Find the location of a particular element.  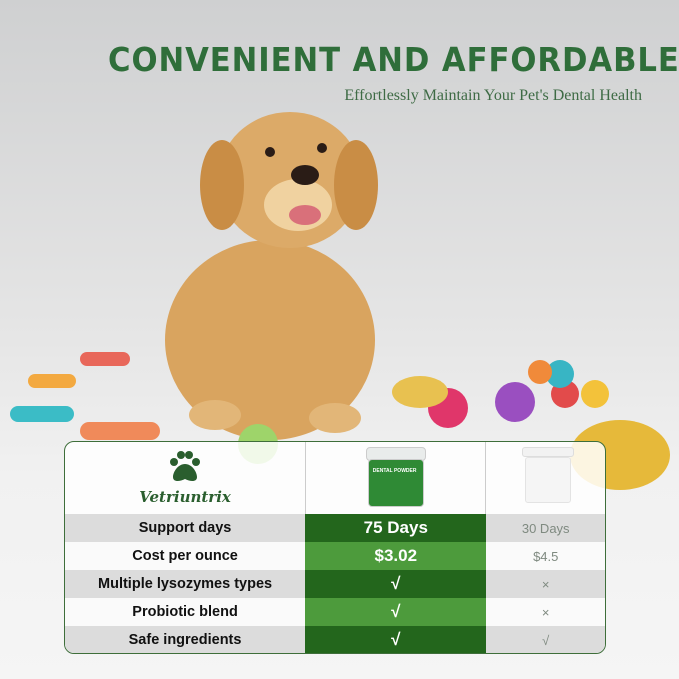

other-value: $4.5 is located at coordinates (545, 556).